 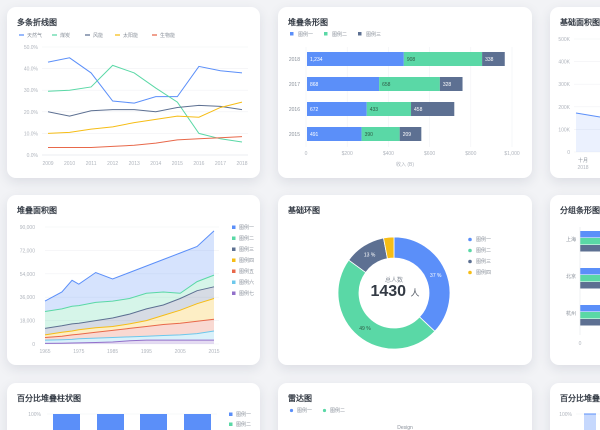 What do you see at coordinates (65, 35) in the screenshot?
I see `legend-item: 煤炭` at bounding box center [65, 35].